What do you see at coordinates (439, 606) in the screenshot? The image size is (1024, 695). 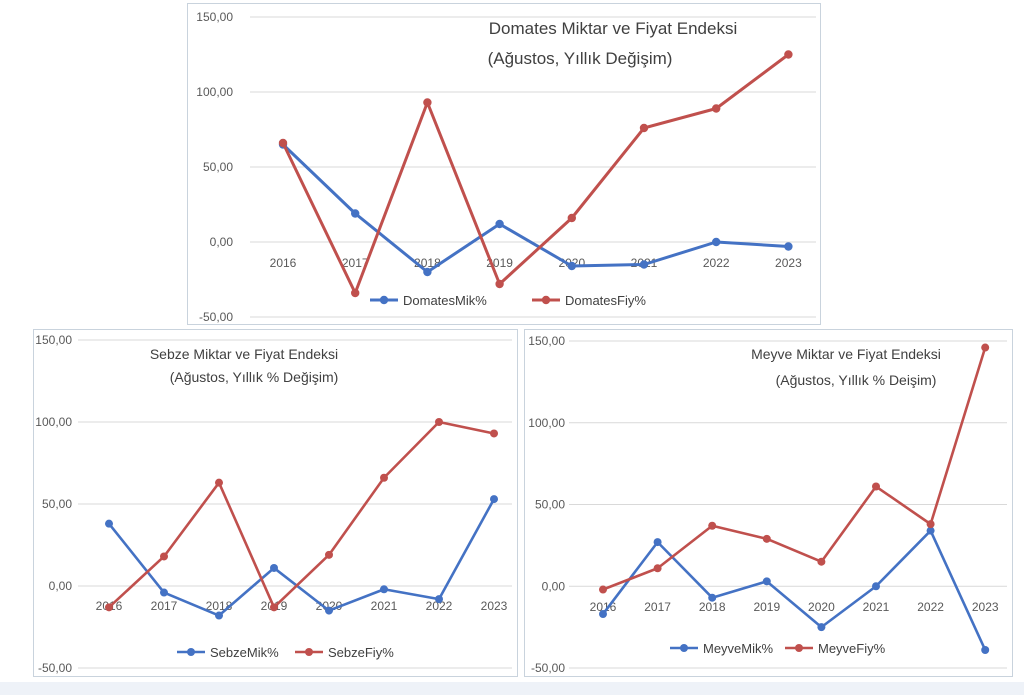 I see `sebze-x-tick-label: 2022` at bounding box center [439, 606].